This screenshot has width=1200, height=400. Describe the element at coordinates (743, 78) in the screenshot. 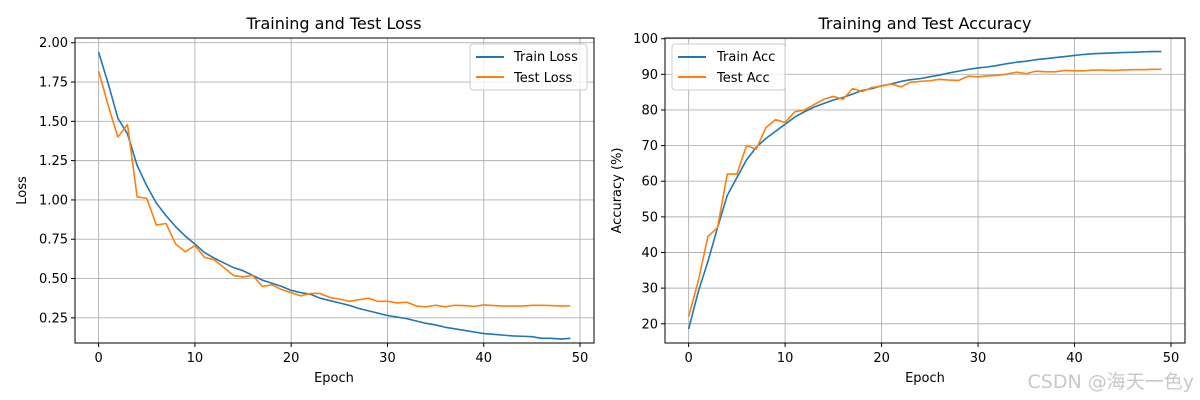

I see `legend-label-test-acc: Test Acc` at that location.